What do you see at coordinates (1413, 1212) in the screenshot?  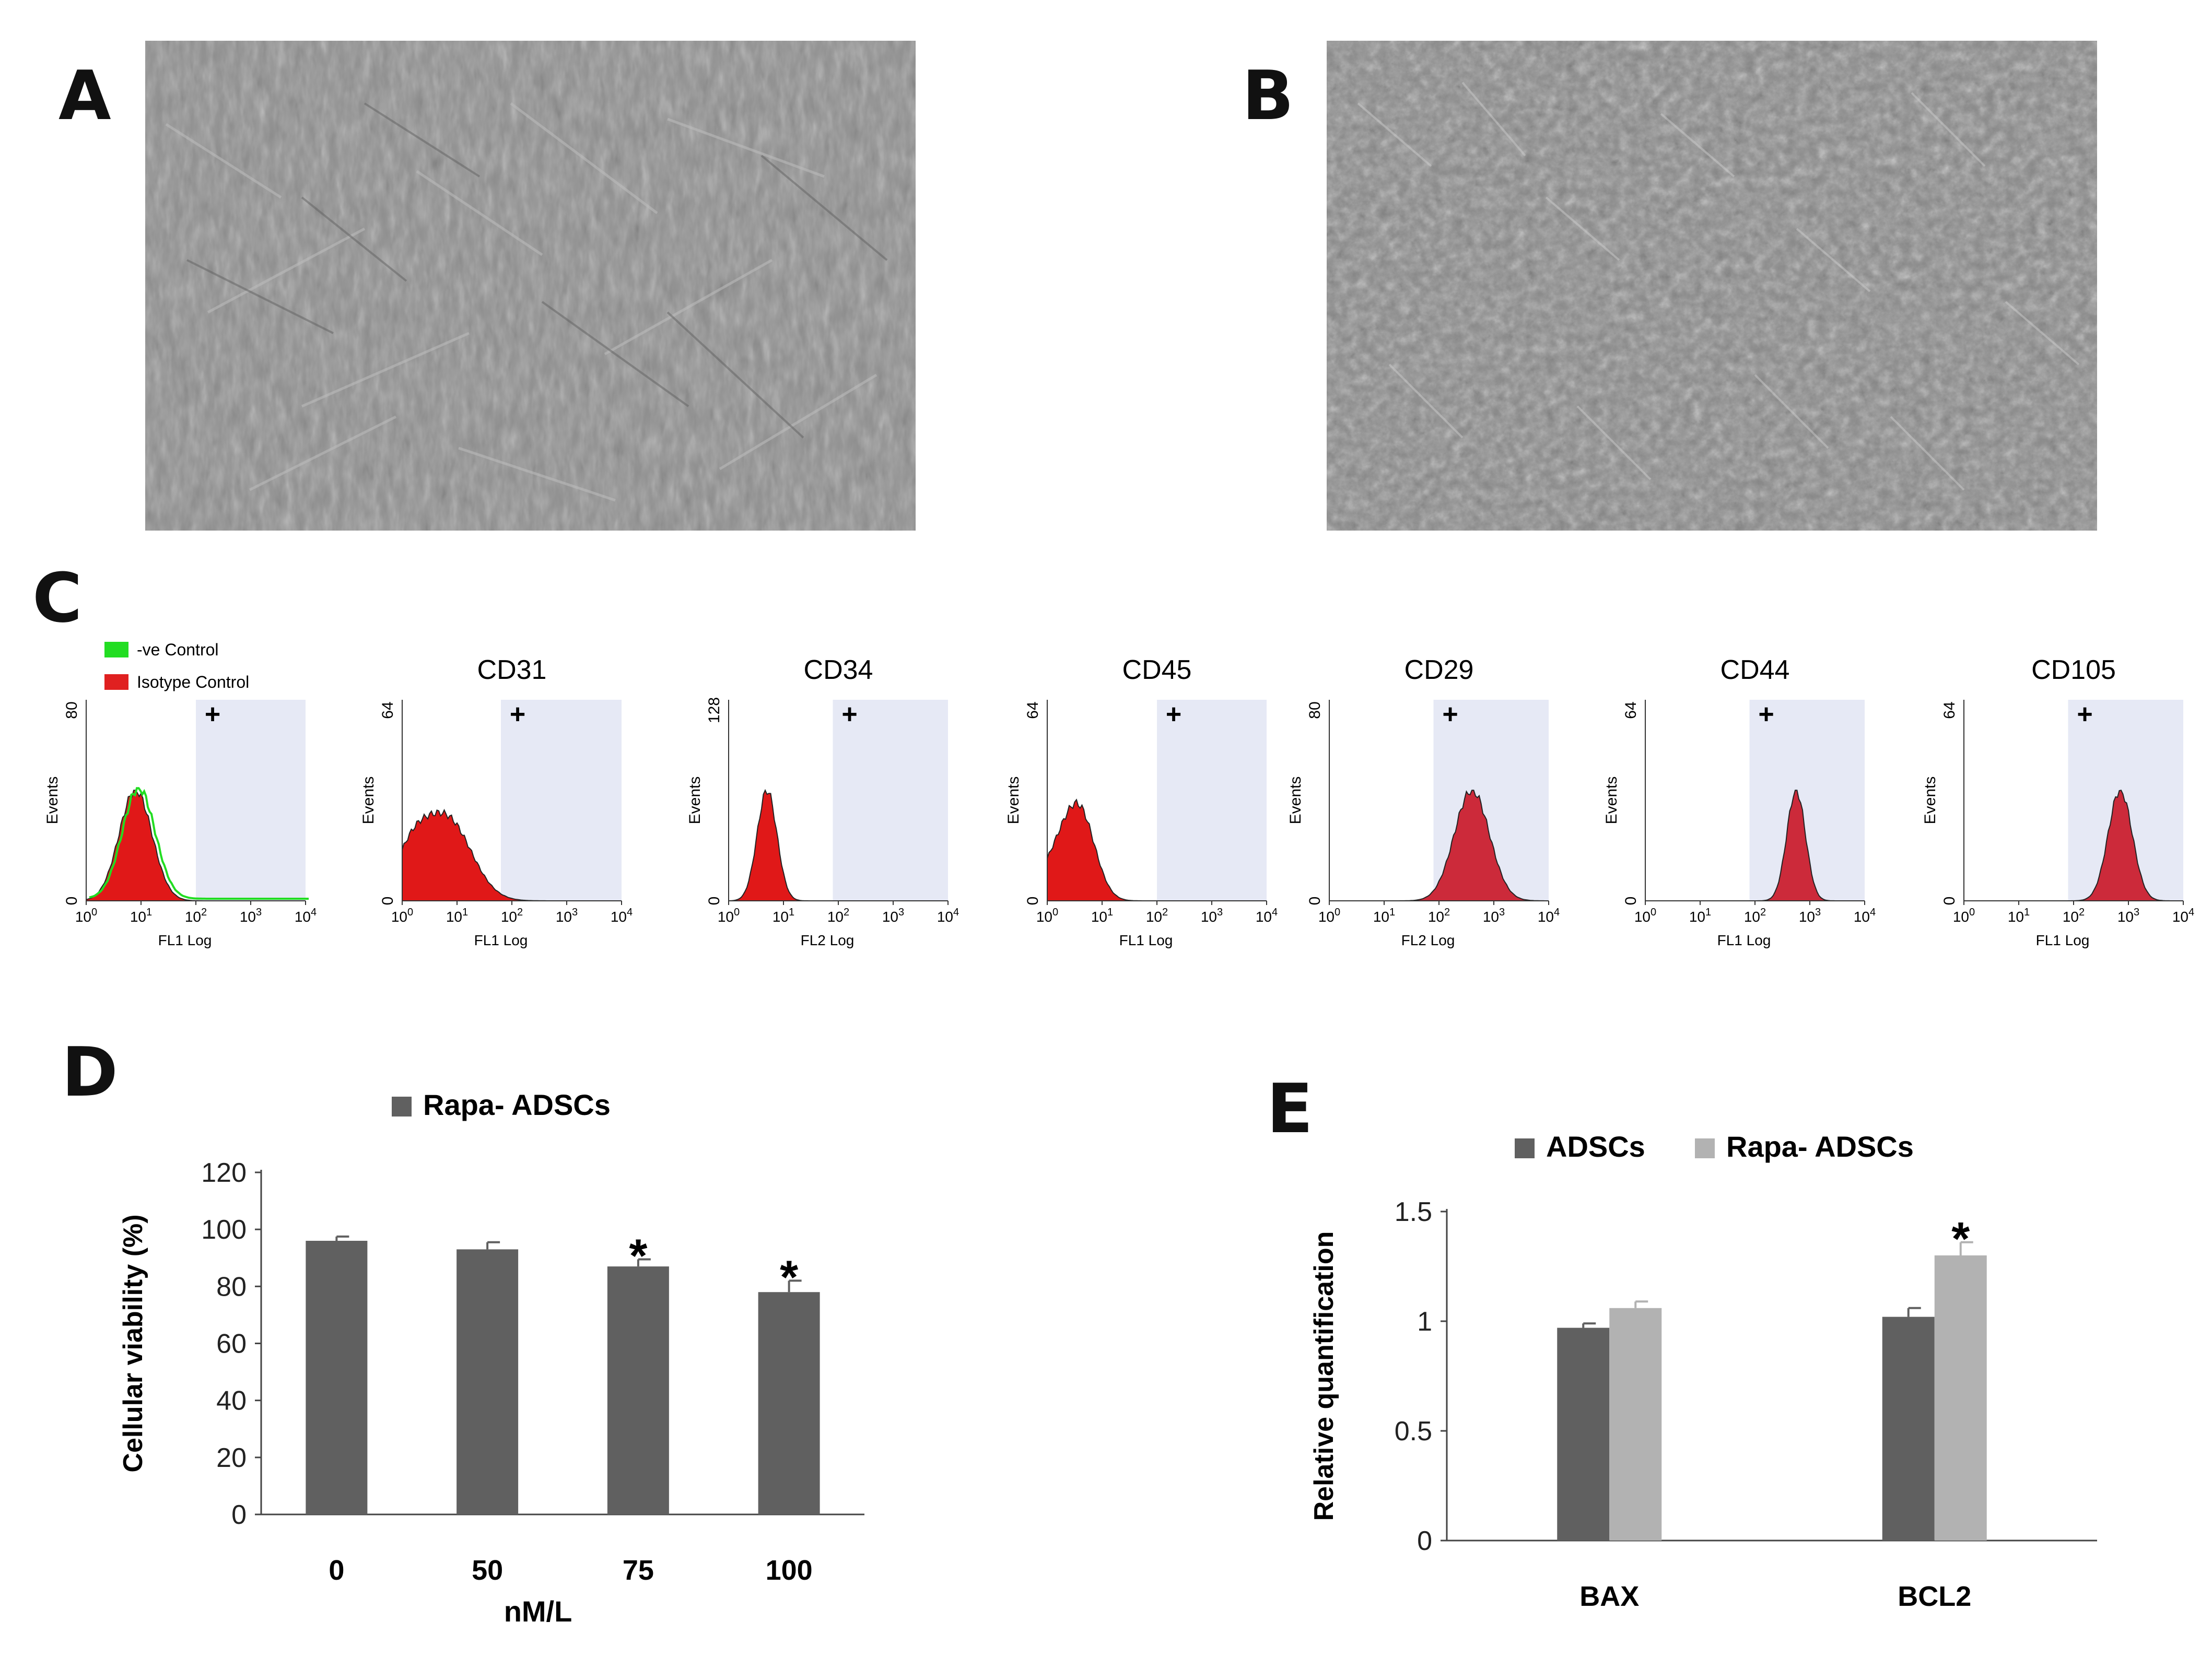 I see `y-tick-label: 1.5` at bounding box center [1413, 1212].